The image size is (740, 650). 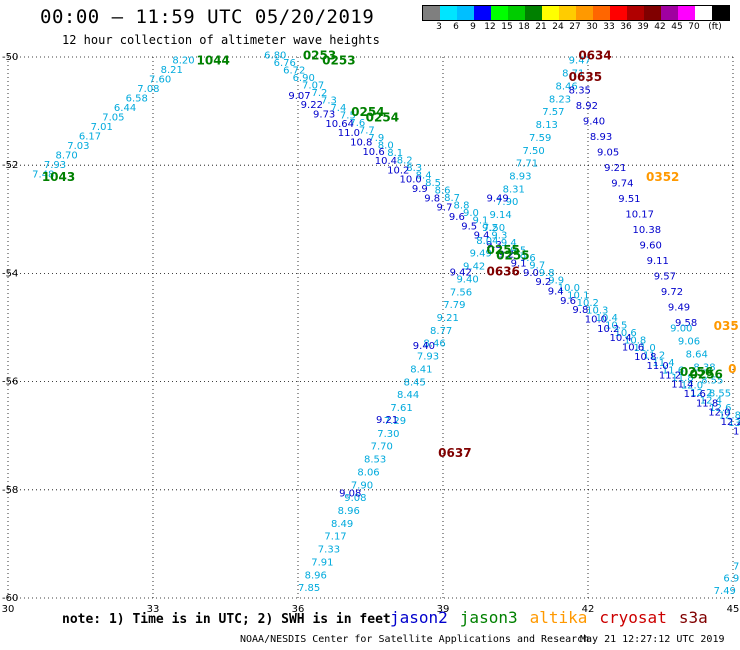 I want to click on swh-value-label: 9.73, so click(x=324, y=115).